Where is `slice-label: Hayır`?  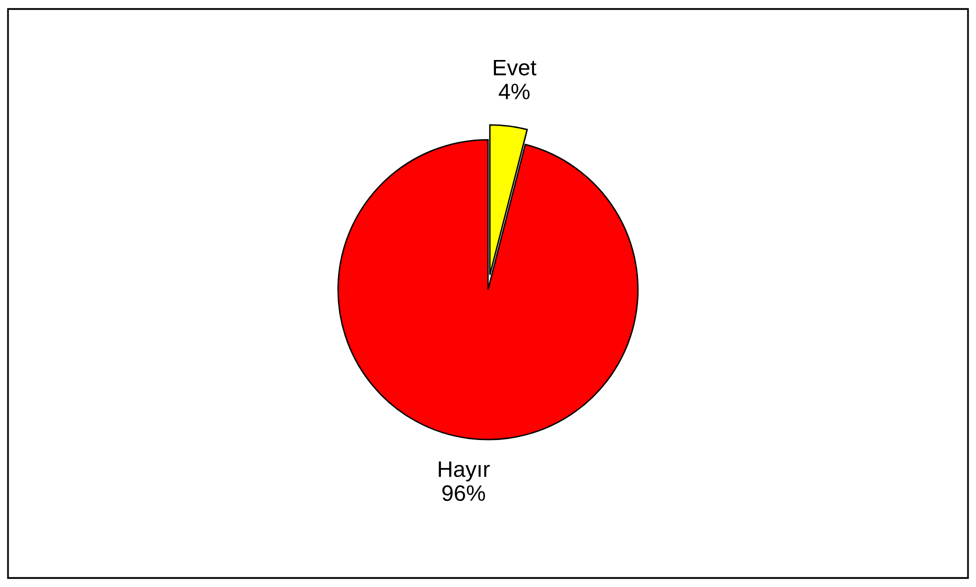
slice-label: Hayır is located at coordinates (464, 472).